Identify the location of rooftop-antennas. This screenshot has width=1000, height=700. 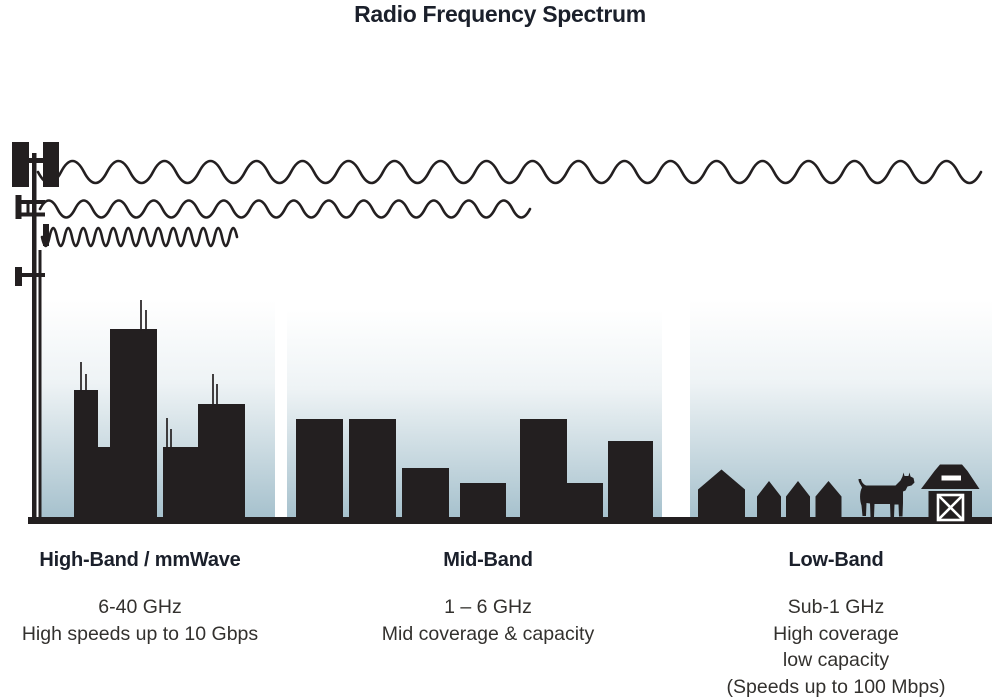
(149, 374).